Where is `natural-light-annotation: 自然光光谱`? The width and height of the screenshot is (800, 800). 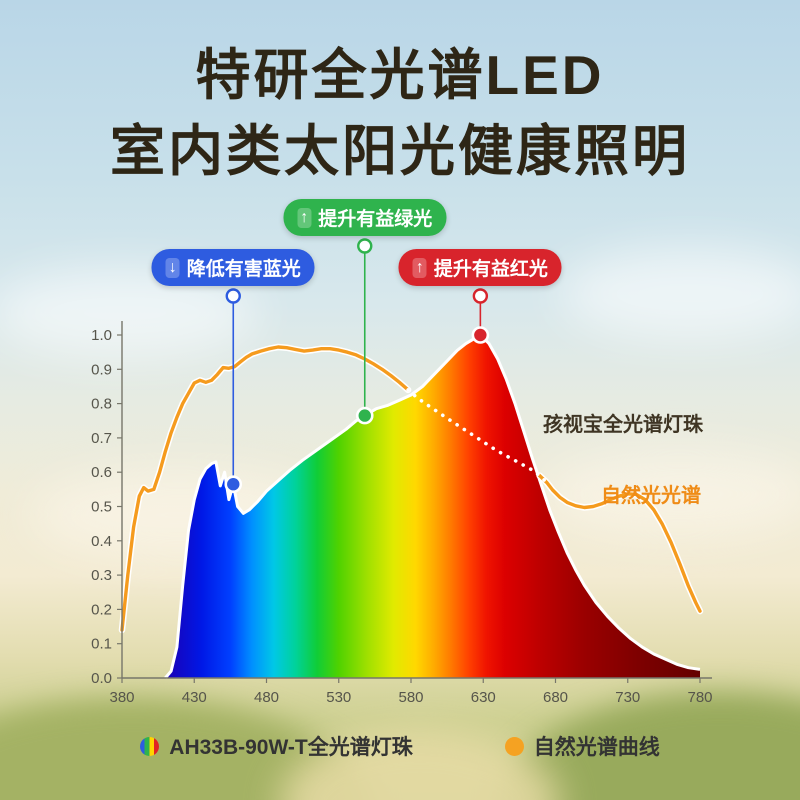
natural-light-annotation: 自然光光谱 is located at coordinates (651, 496).